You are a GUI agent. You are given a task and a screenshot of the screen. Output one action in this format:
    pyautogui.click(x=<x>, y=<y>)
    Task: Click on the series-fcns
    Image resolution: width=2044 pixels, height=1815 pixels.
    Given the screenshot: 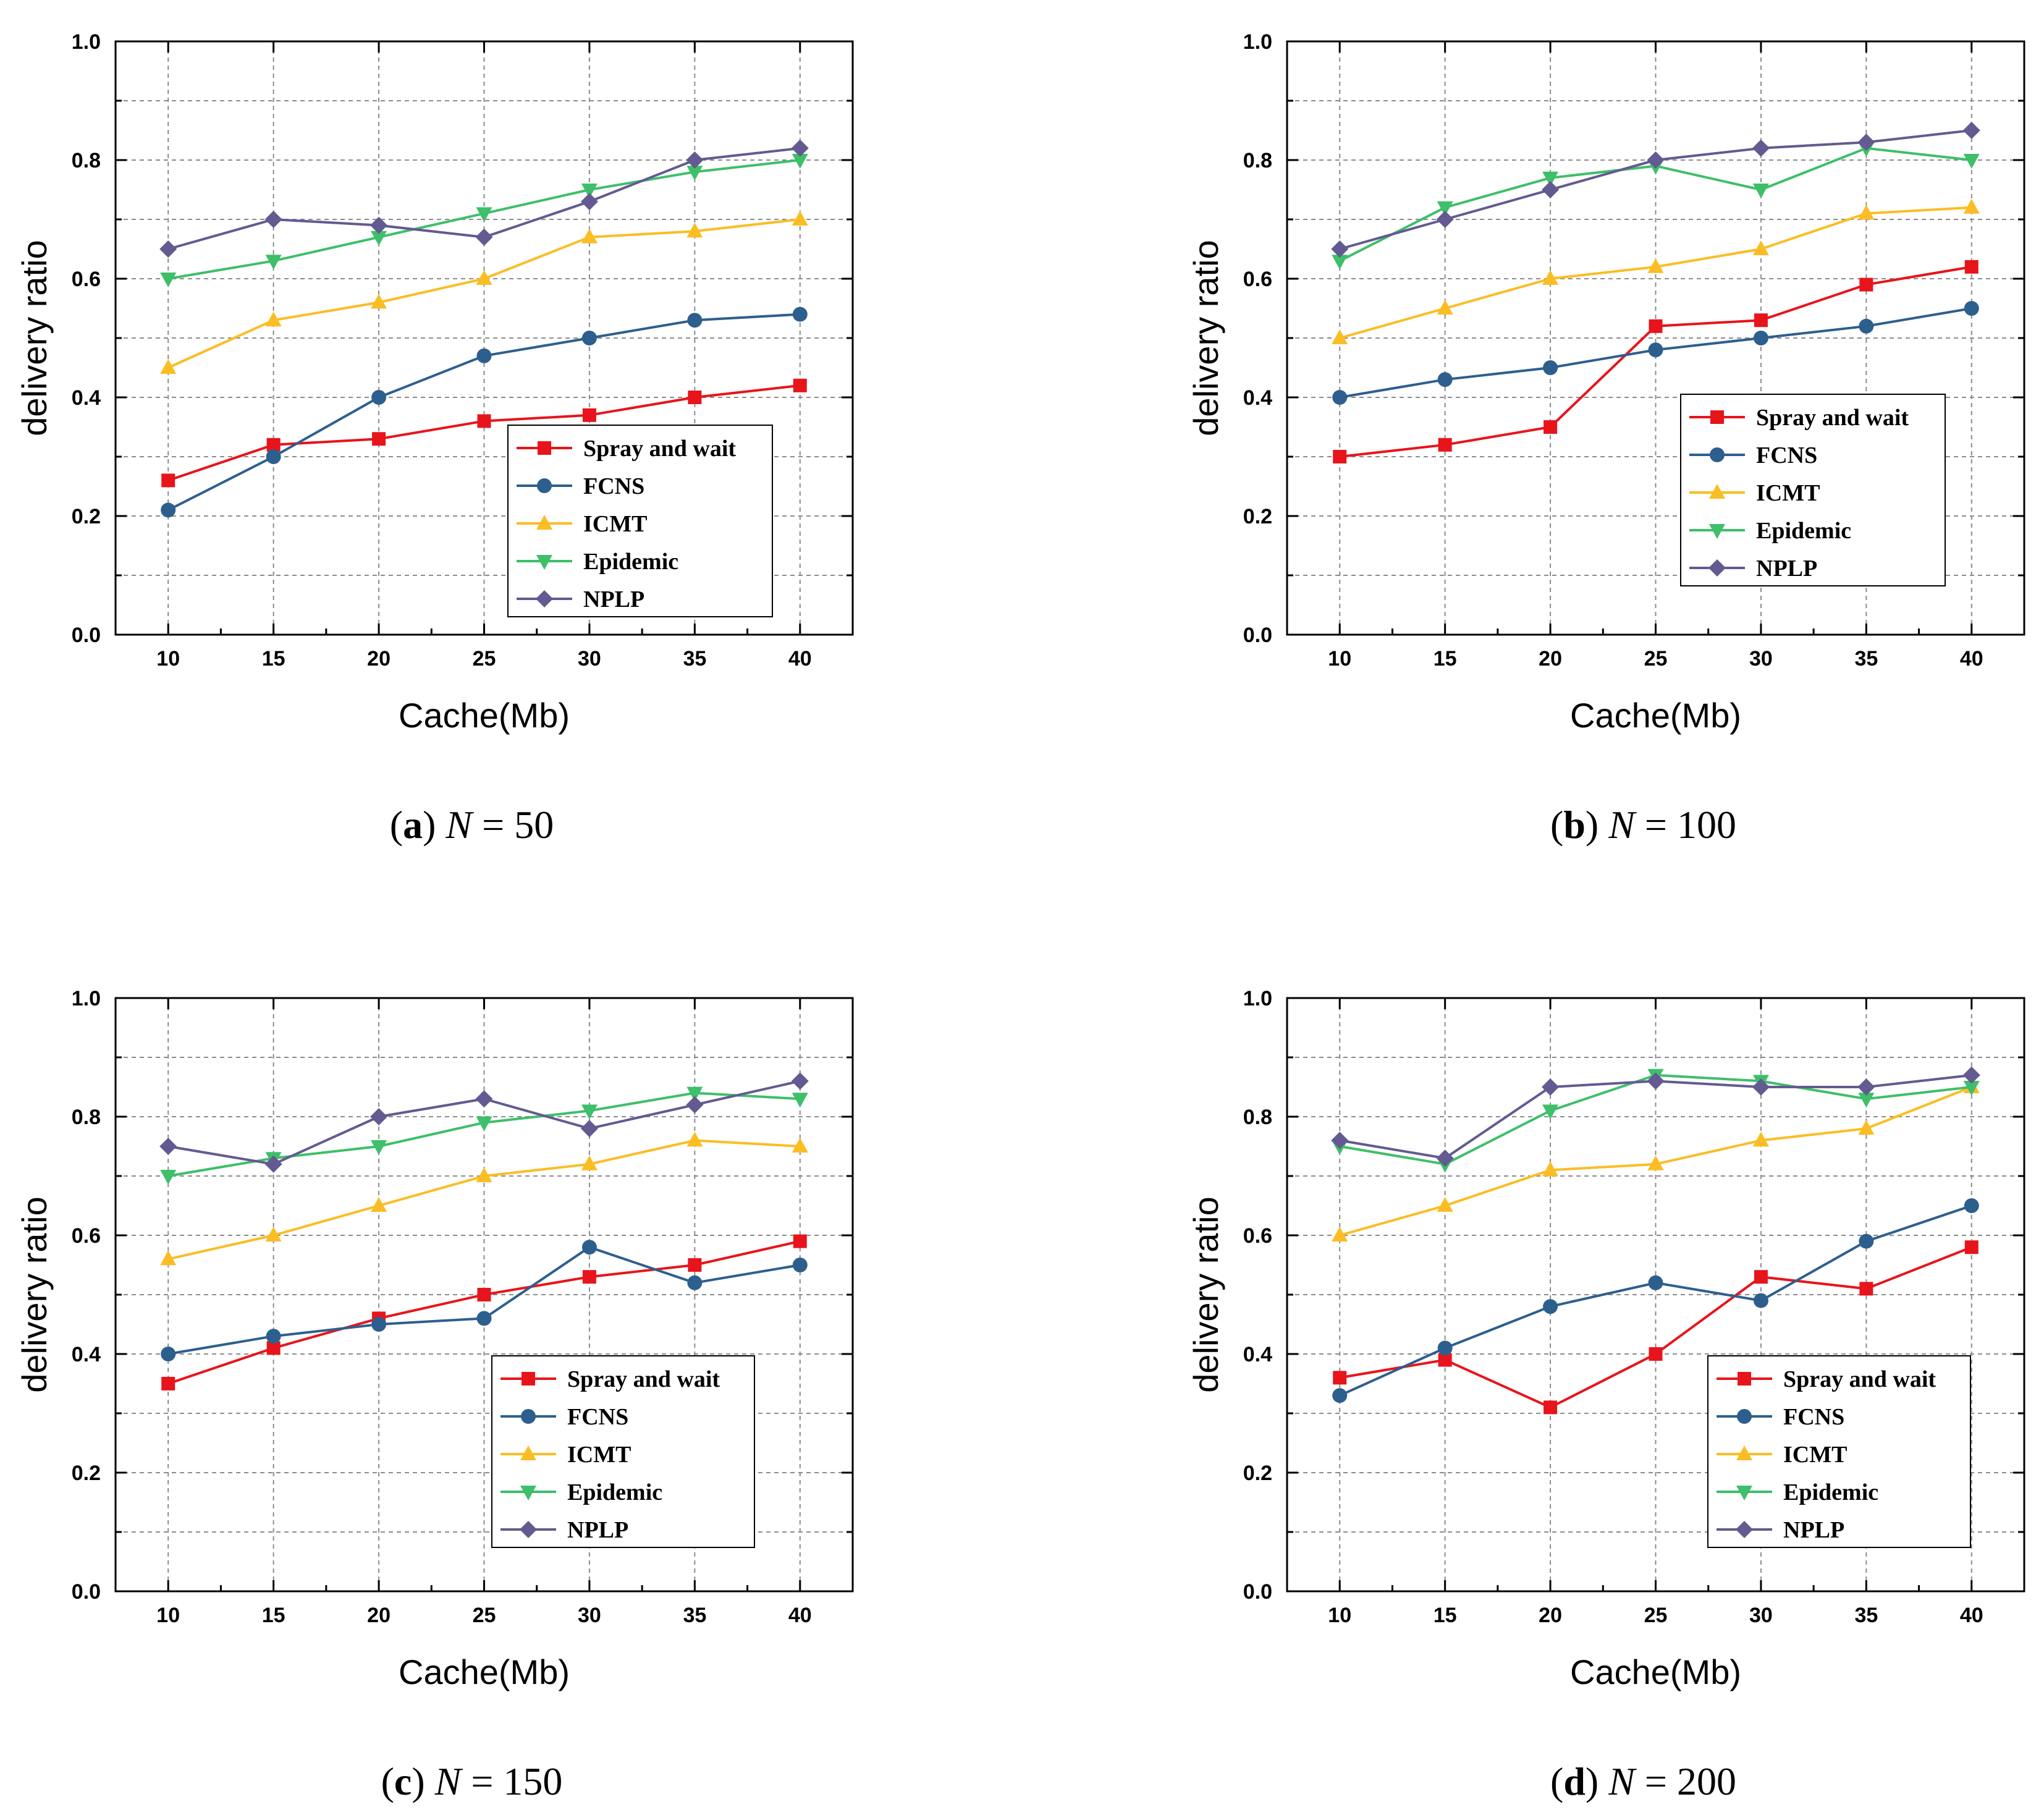 What is the action you would take?
    pyautogui.click(x=484, y=1300)
    